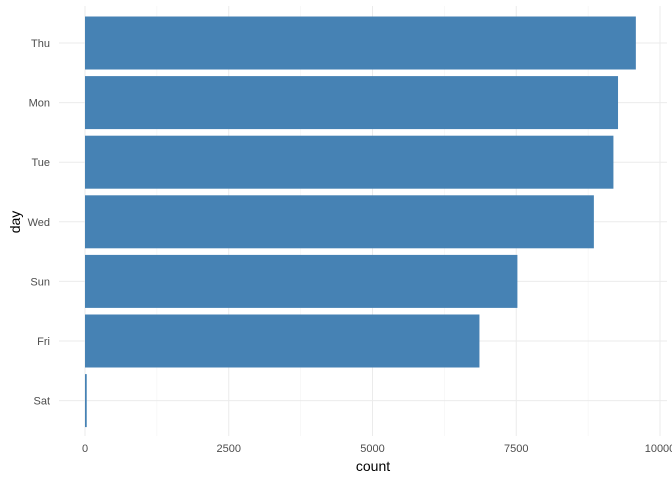 This screenshot has width=672, height=480. I want to click on y-tick-labels: Thu Mon Tue Wed Sun Fri Sat, so click(39, 223).